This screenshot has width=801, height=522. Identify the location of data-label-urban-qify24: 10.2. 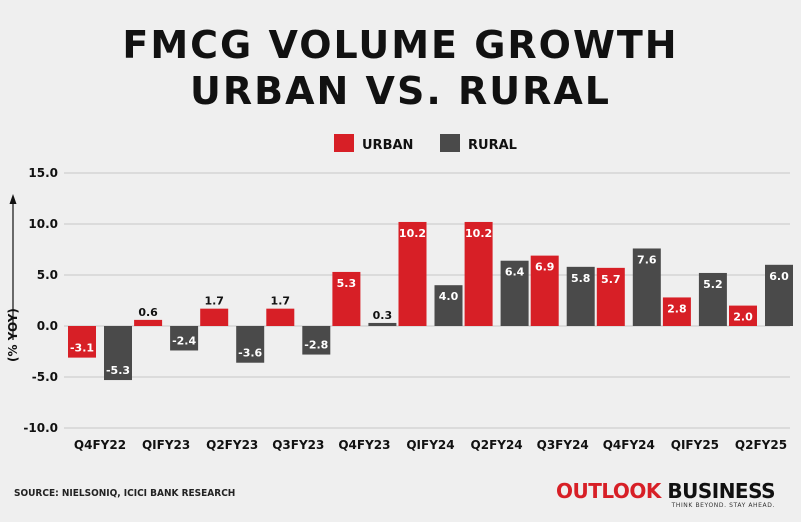
(412, 233).